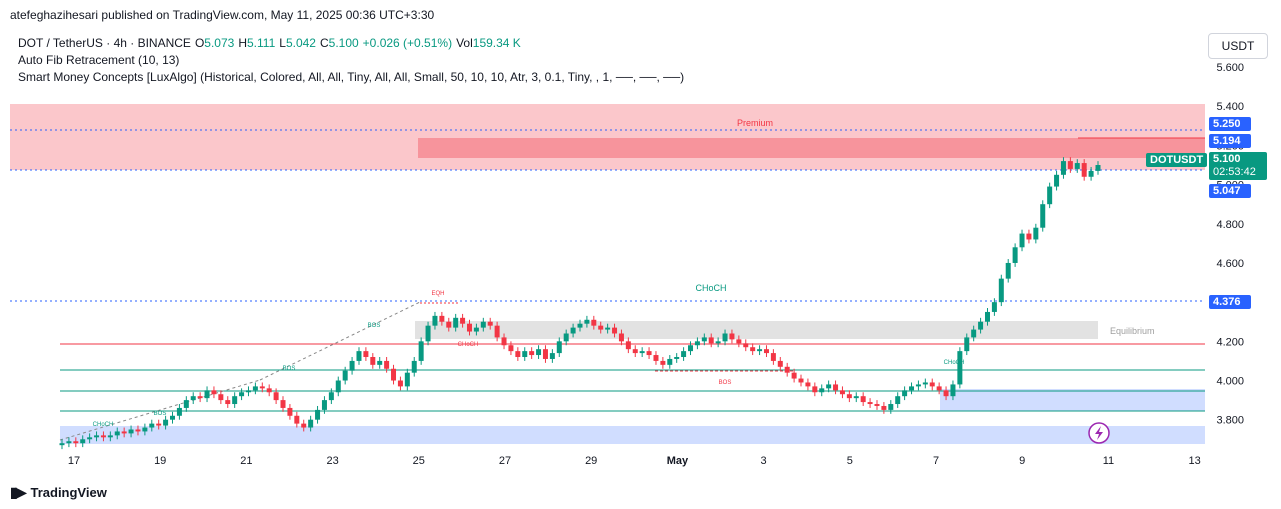  I want to click on bos-label-3: BOS, so click(374, 326).